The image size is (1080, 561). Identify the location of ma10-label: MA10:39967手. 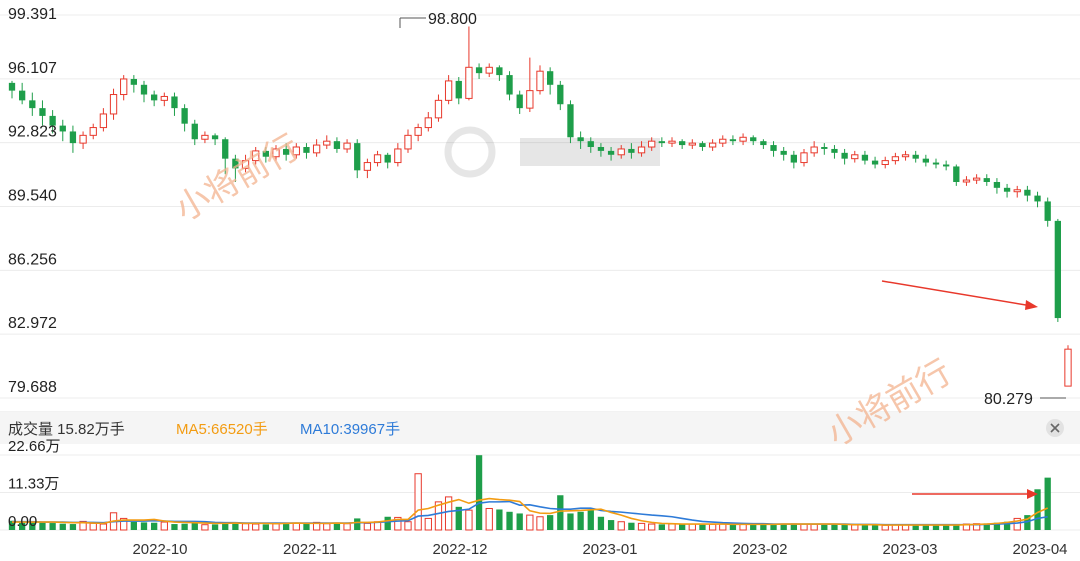
(350, 429).